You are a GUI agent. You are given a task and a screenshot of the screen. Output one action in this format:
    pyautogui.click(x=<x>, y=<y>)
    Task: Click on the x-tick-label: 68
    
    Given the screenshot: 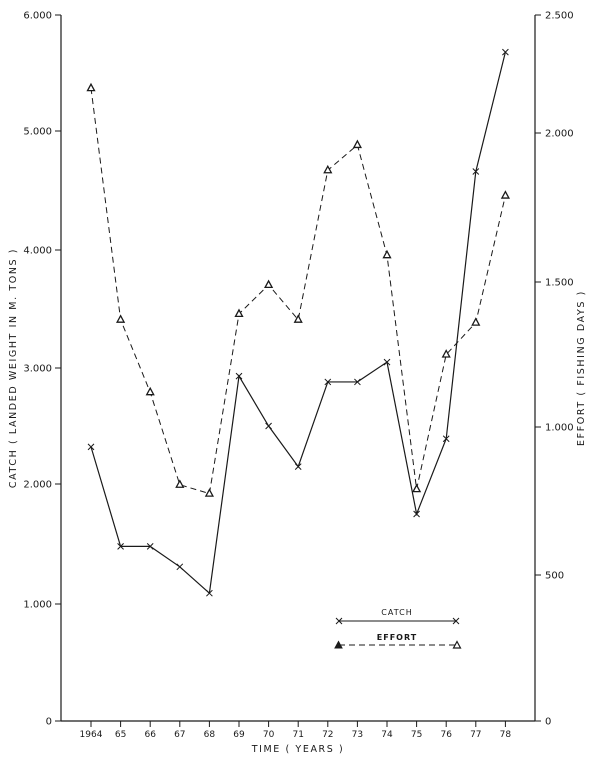 What is the action you would take?
    pyautogui.click(x=210, y=735)
    